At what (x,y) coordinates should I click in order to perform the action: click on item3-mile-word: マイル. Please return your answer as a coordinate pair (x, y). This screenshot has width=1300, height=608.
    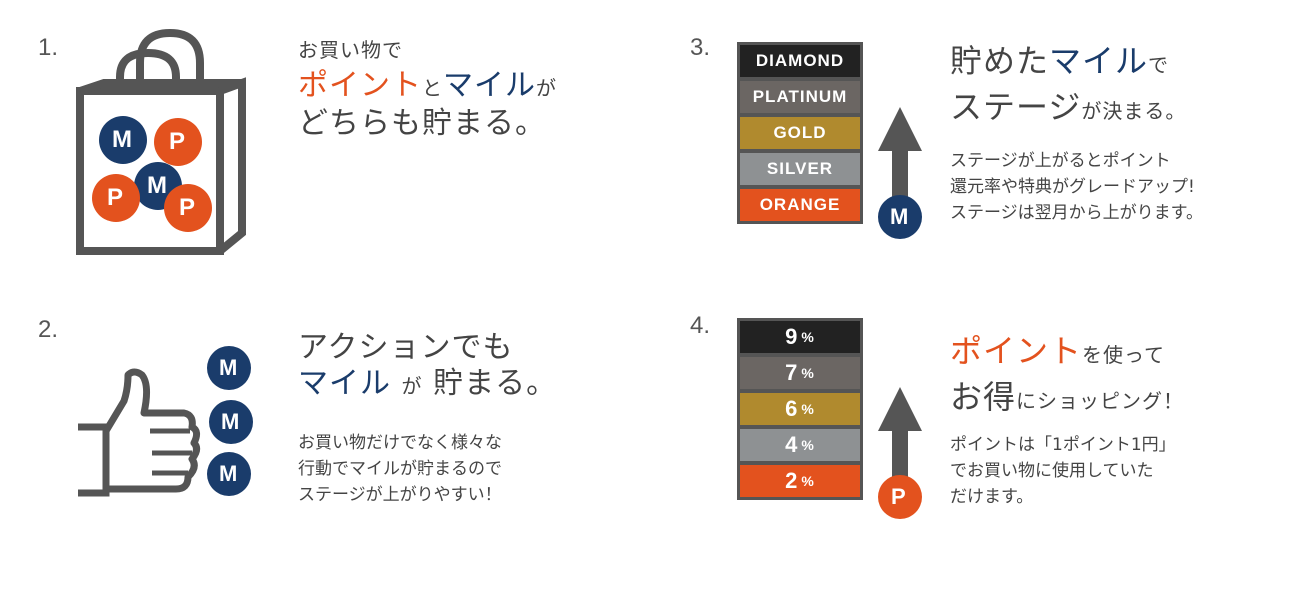
    Looking at the image, I should click on (1099, 61).